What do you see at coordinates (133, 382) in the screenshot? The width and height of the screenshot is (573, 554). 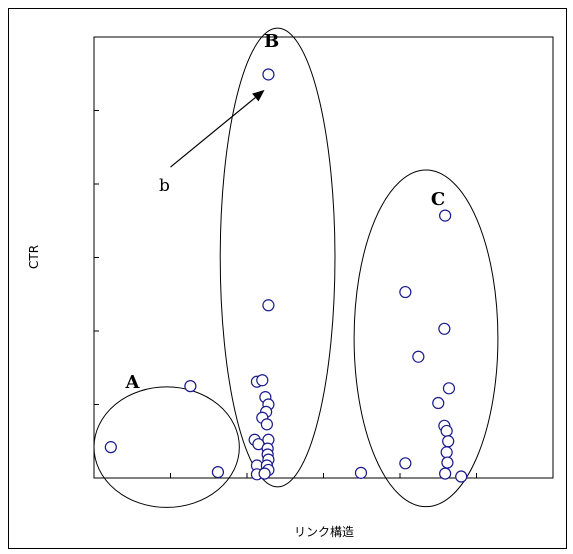 I see `cluster-label-a: A` at bounding box center [133, 382].